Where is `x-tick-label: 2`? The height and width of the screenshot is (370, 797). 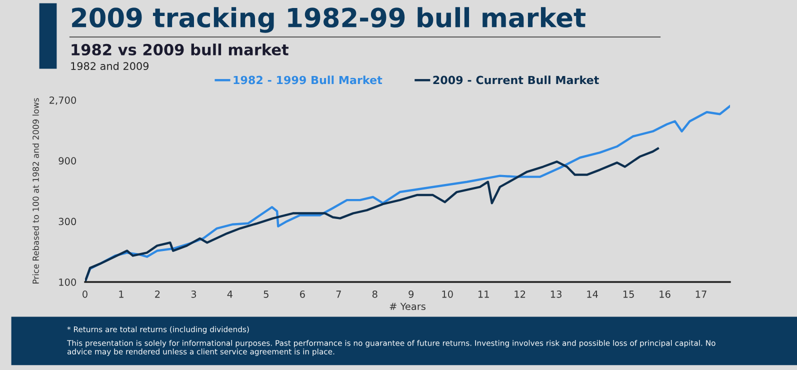
x-tick-label: 2 is located at coordinates (157, 294).